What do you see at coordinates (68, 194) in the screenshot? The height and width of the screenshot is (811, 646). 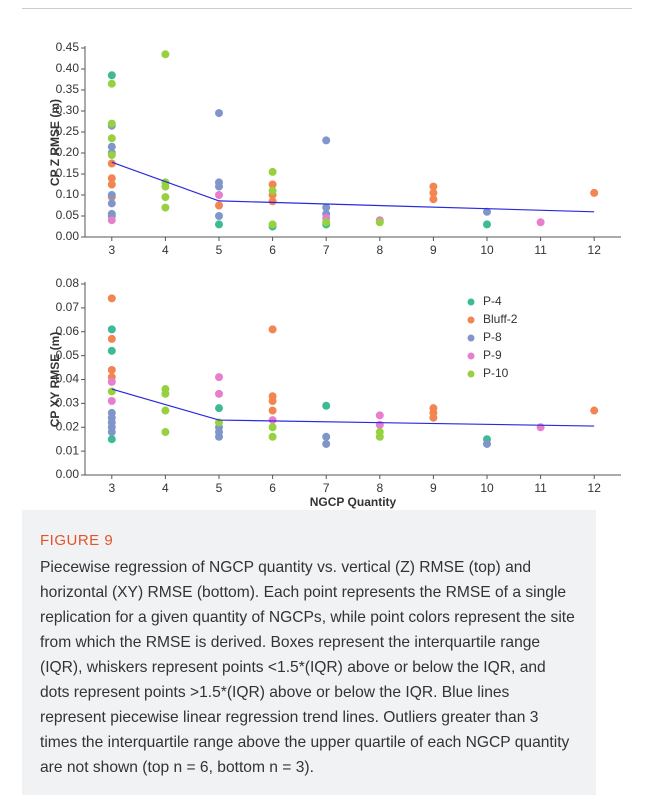 I see `y-tick-label: 0.10` at bounding box center [68, 194].